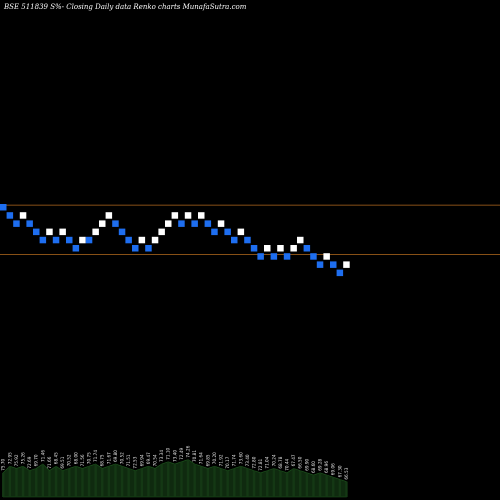 The height and width of the screenshot is (500, 500). Describe the element at coordinates (260, 464) in the screenshot. I see `volume-label: 72.81` at that location.